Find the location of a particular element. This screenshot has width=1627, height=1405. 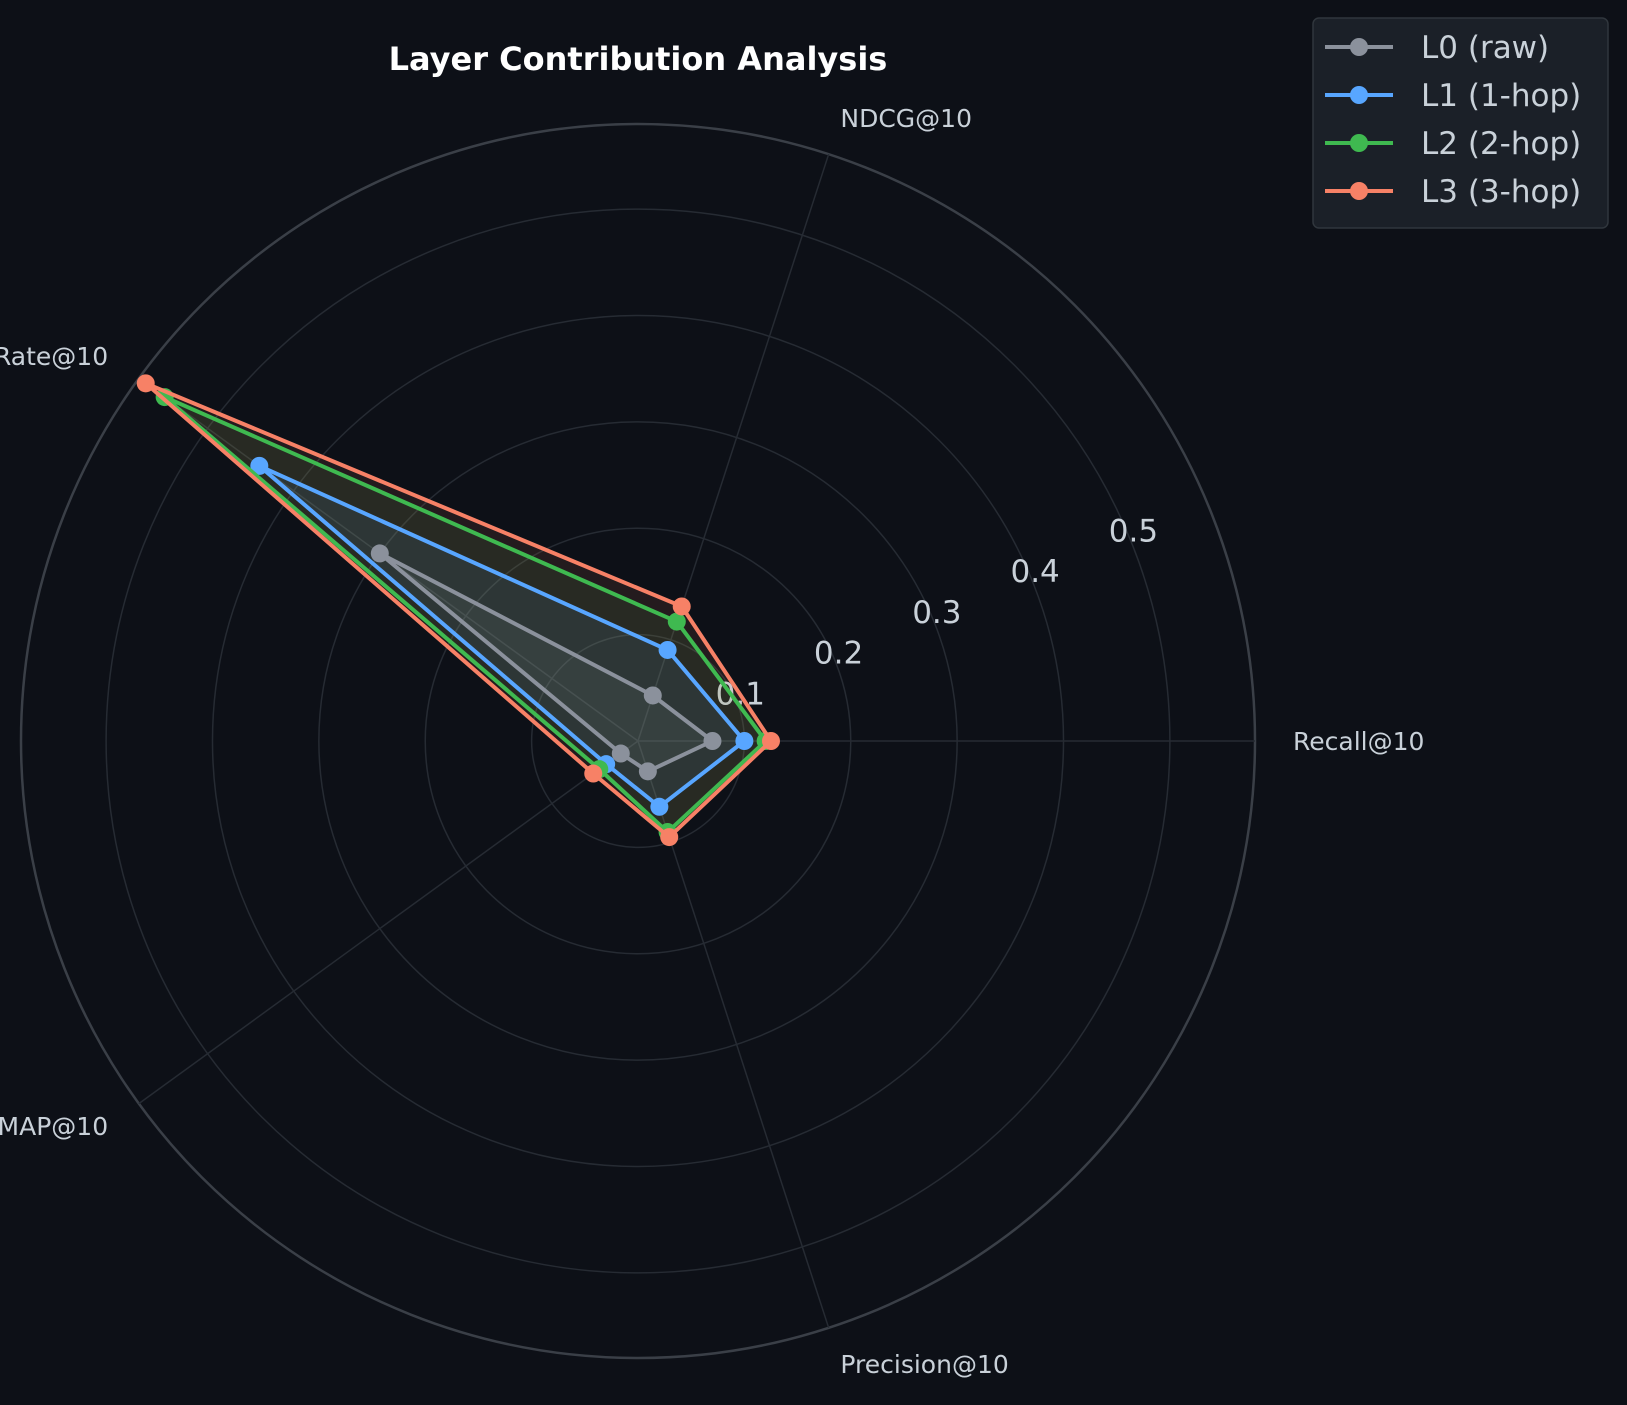

legend: L0 (raw) L1 (1-hop) L2 (2-hop) L3 (3-hop) is located at coordinates (1460, 123).